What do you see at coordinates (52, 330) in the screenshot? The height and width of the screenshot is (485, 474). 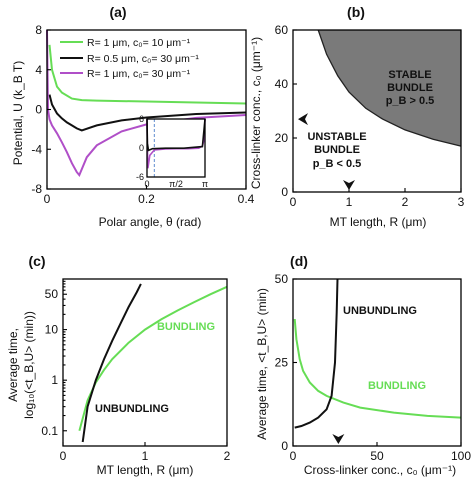 I see `panel-c-ytick-label: 10` at bounding box center [52, 330].